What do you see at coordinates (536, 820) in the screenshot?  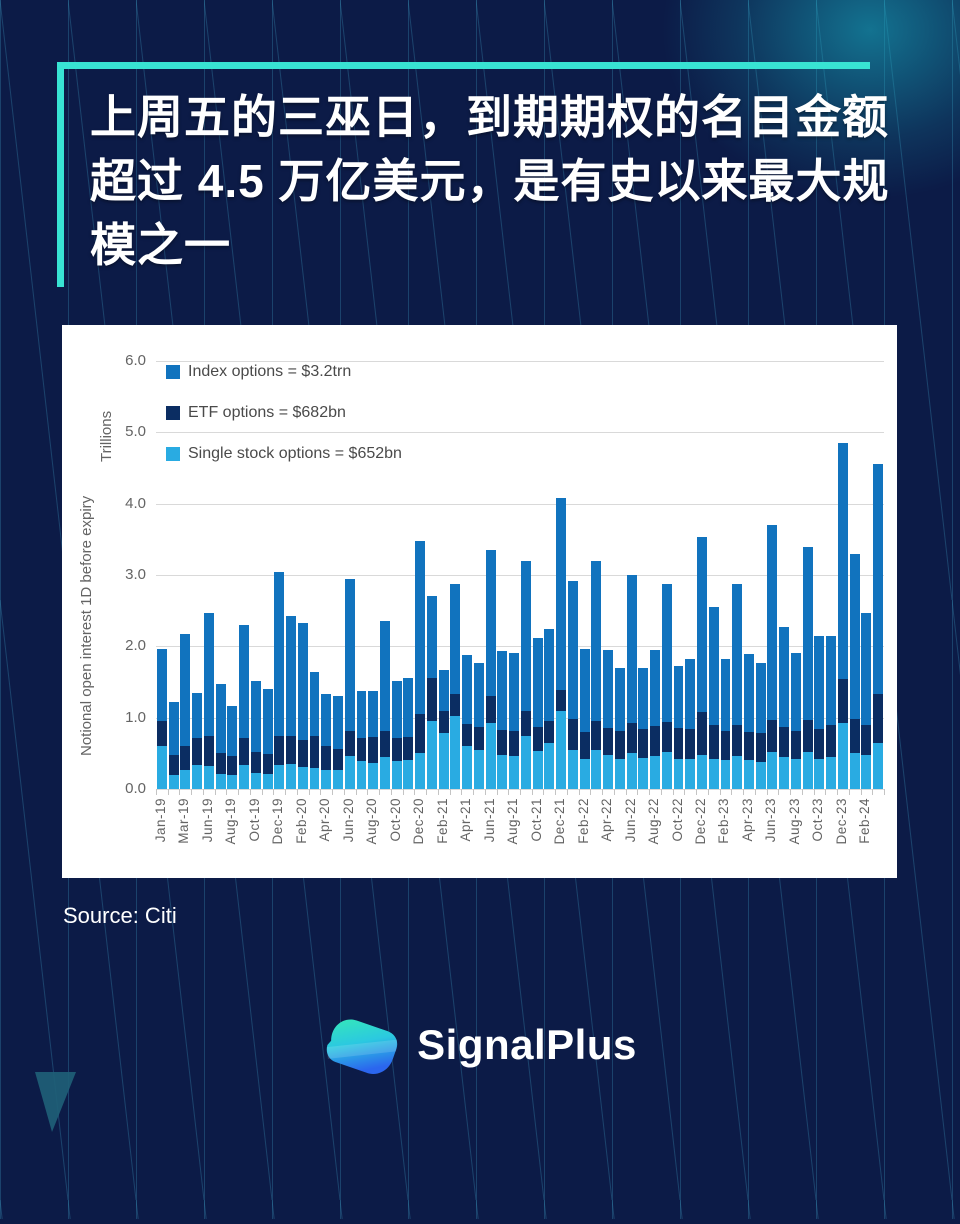 I see `x-axis-label: Oct-21` at bounding box center [536, 820].